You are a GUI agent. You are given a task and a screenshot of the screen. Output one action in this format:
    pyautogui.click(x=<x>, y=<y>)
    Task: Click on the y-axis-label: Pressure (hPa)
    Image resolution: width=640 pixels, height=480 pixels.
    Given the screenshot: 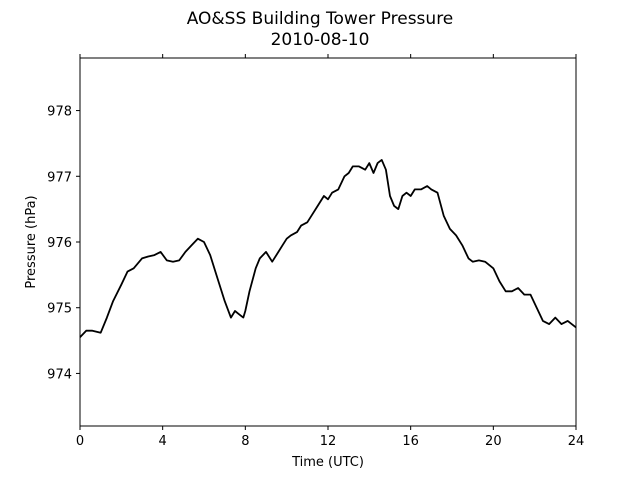 What is the action you would take?
    pyautogui.click(x=31, y=241)
    